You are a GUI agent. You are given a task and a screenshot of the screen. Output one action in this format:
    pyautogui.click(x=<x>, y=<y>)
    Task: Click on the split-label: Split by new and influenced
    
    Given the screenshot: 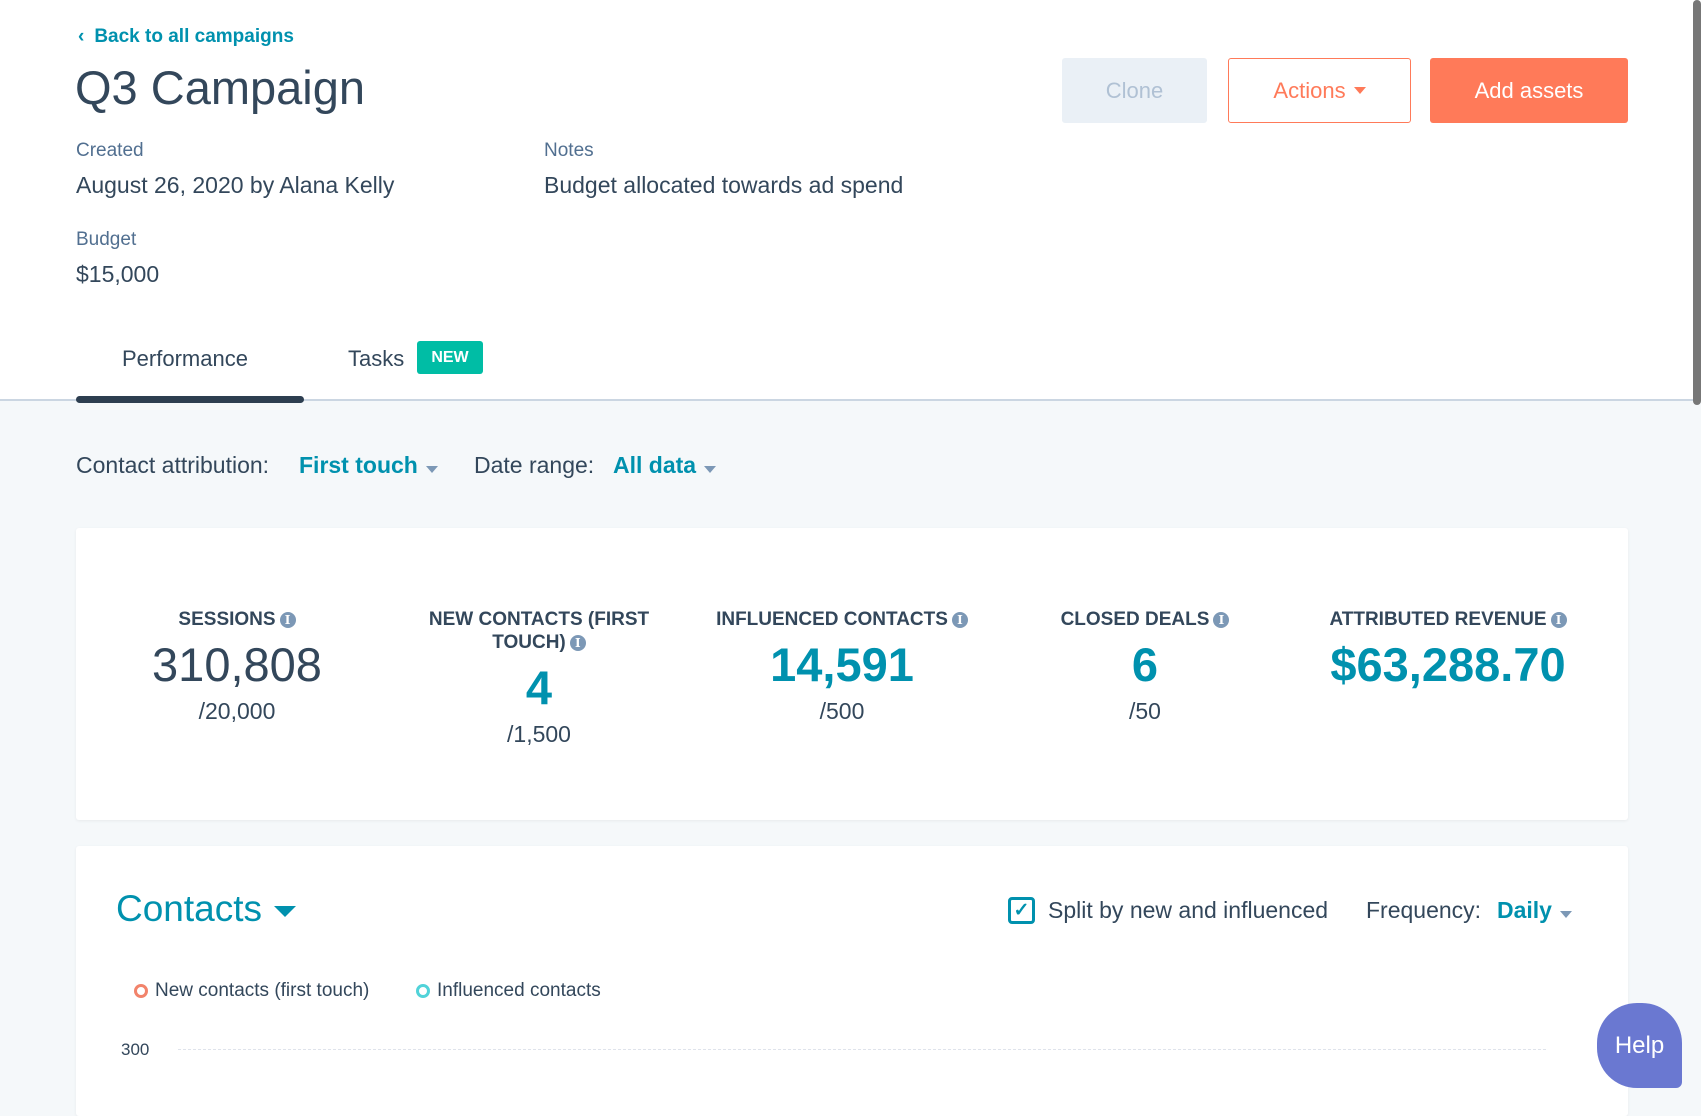 What is the action you would take?
    pyautogui.click(x=1188, y=910)
    